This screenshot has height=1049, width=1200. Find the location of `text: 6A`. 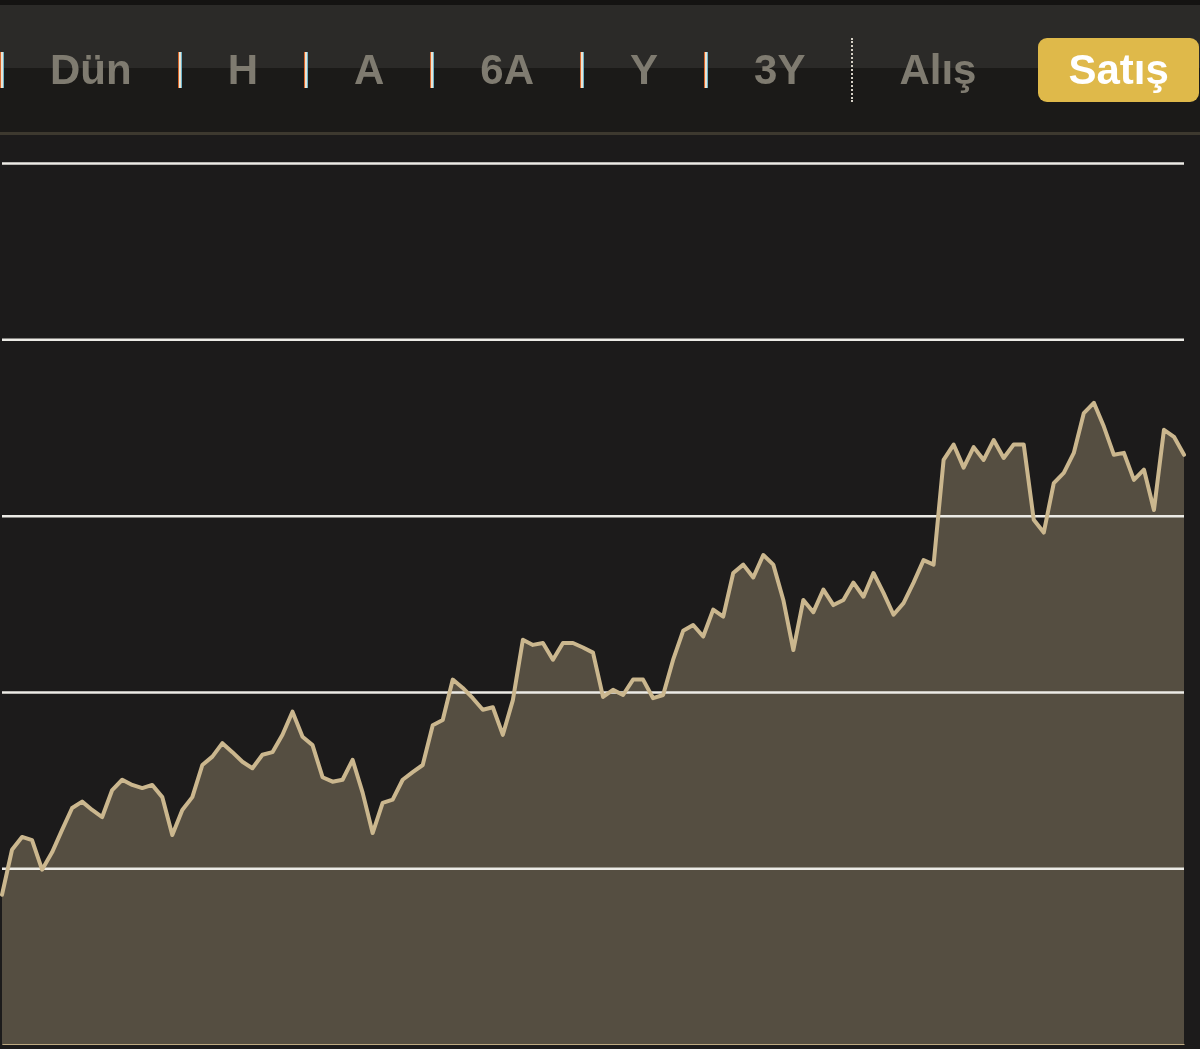

text: 6A is located at coordinates (507, 70).